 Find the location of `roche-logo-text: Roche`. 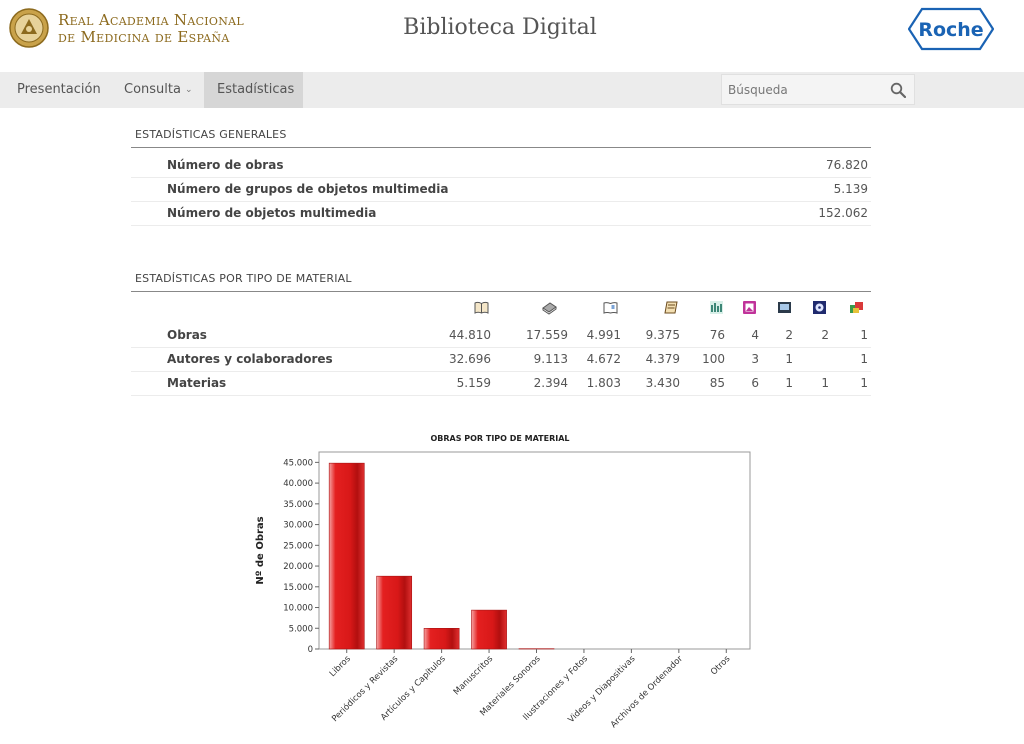

roche-logo-text: Roche is located at coordinates (950, 30).